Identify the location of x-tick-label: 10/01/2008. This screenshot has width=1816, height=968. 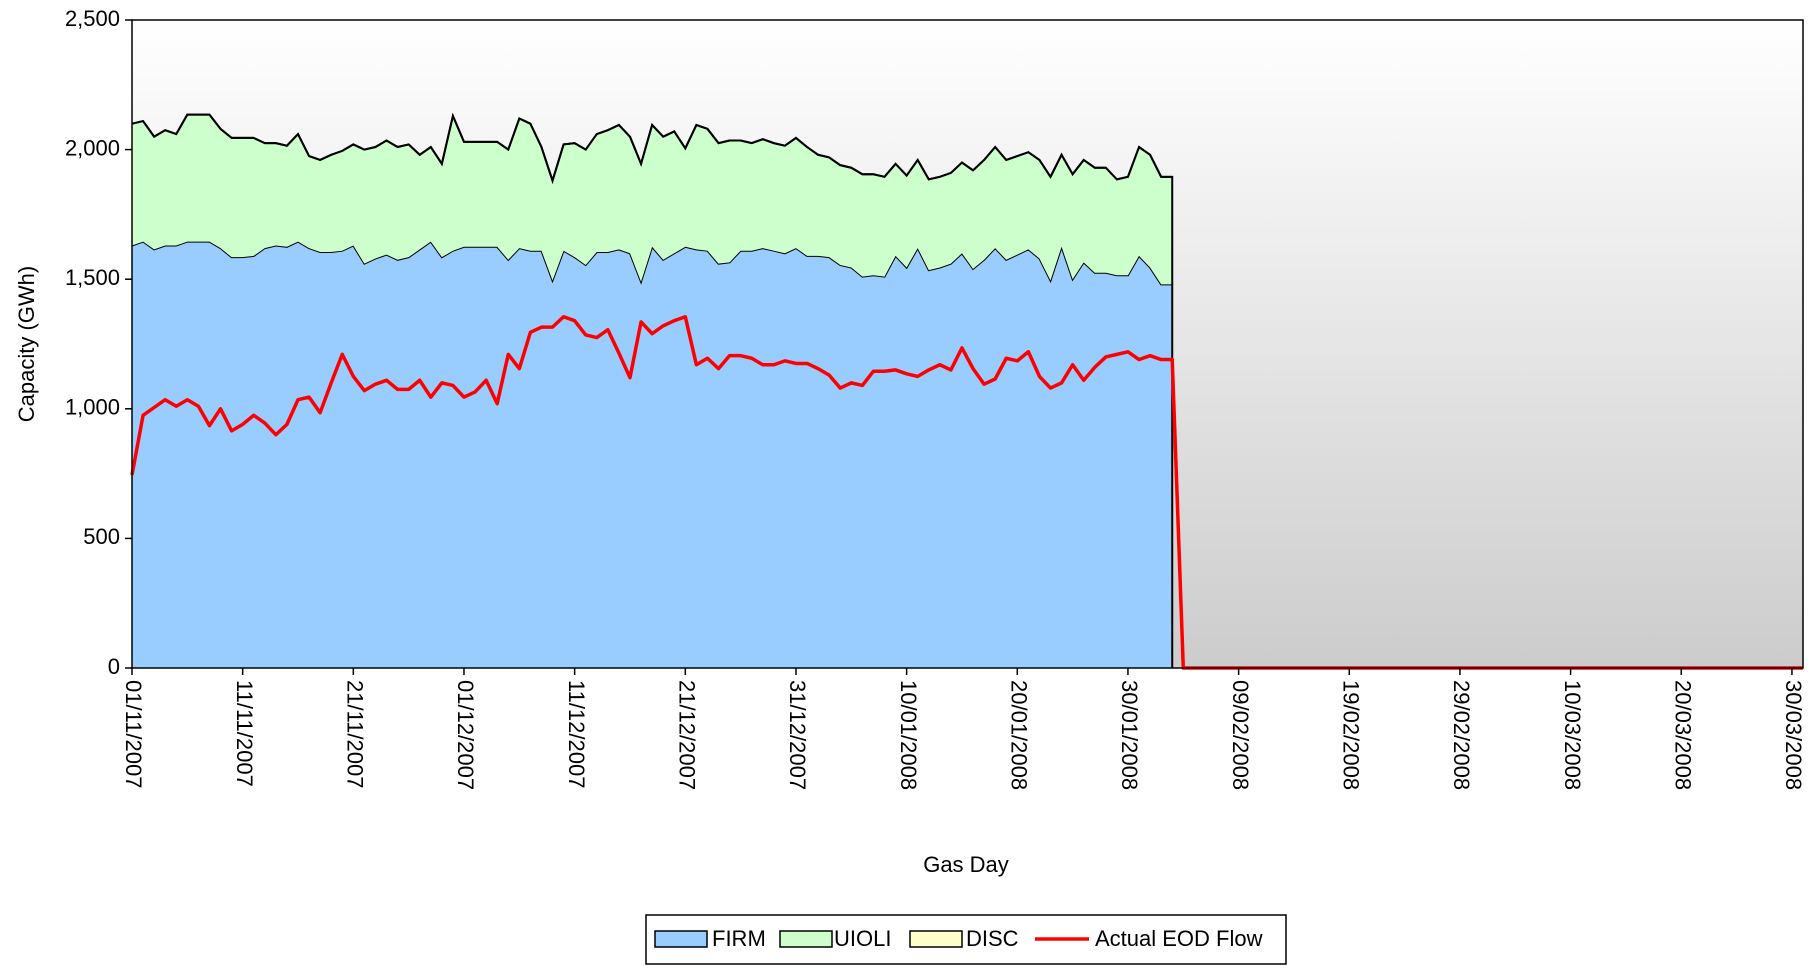
(908, 735).